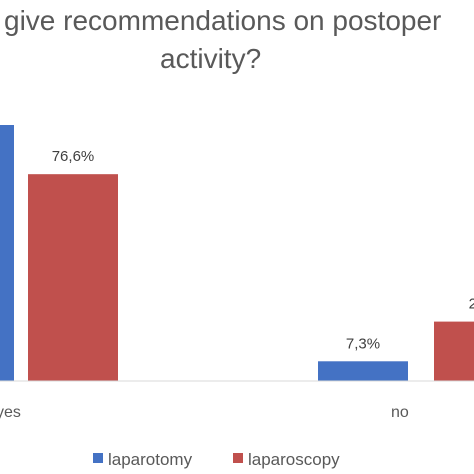  What do you see at coordinates (454, 351) in the screenshot?
I see `bar-laparoscopy-no` at bounding box center [454, 351].